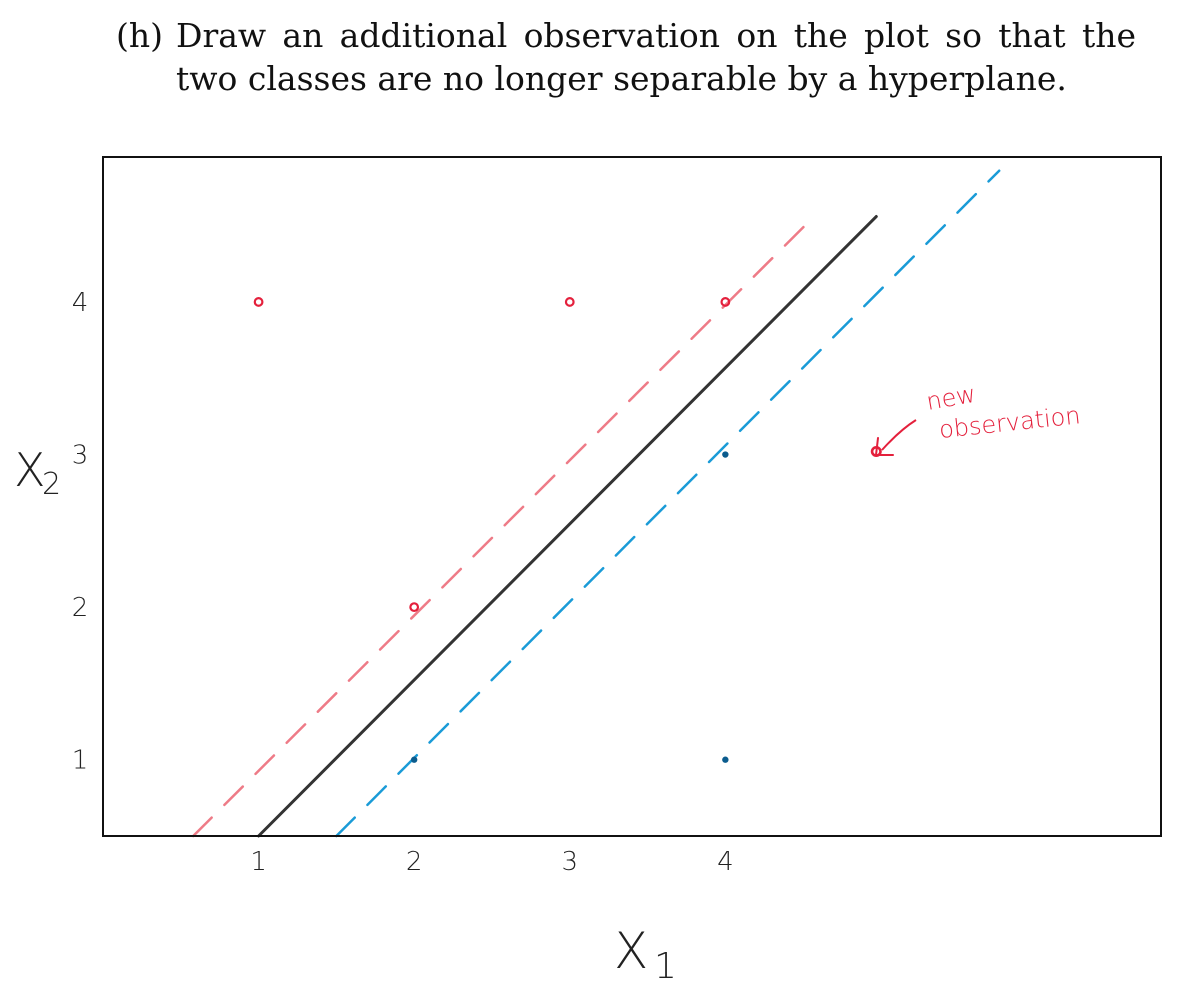 Image resolution: width=1178 pixels, height=998 pixels. I want to click on y-axis-label: X 2, so click(37, 472).